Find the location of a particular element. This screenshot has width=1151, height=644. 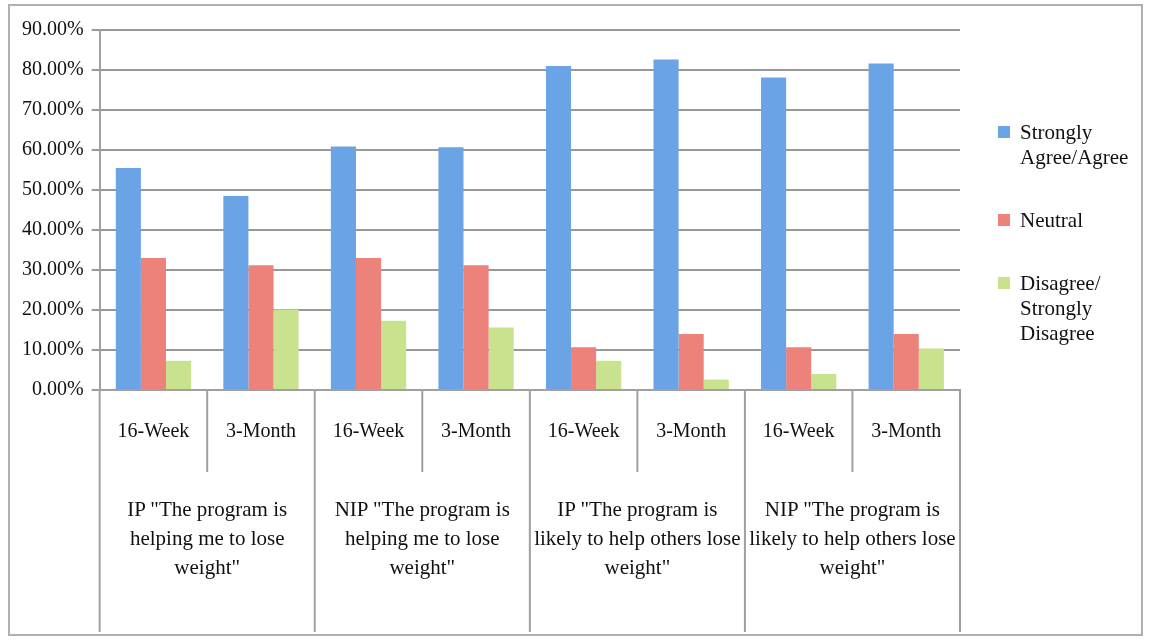

text: IP "The program is likely to help others lose weight" is located at coordinates (637, 537).